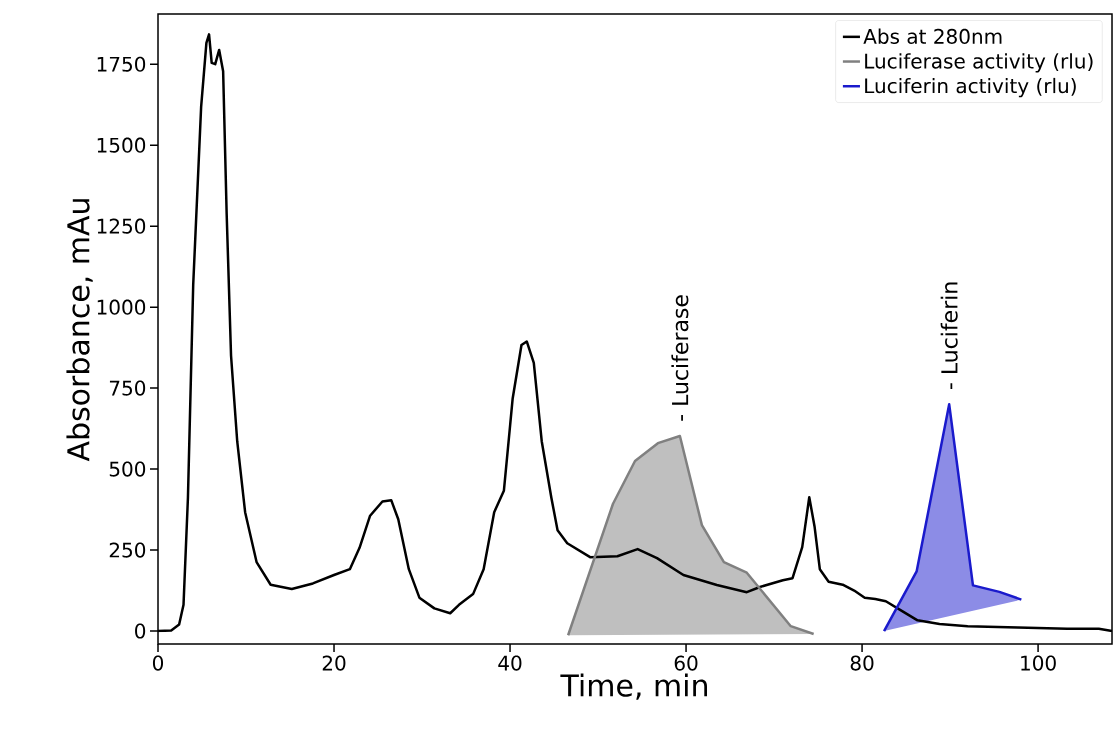 This screenshot has width=1115, height=740. Describe the element at coordinates (334, 663) in the screenshot. I see `x-tick-label: 20` at that location.